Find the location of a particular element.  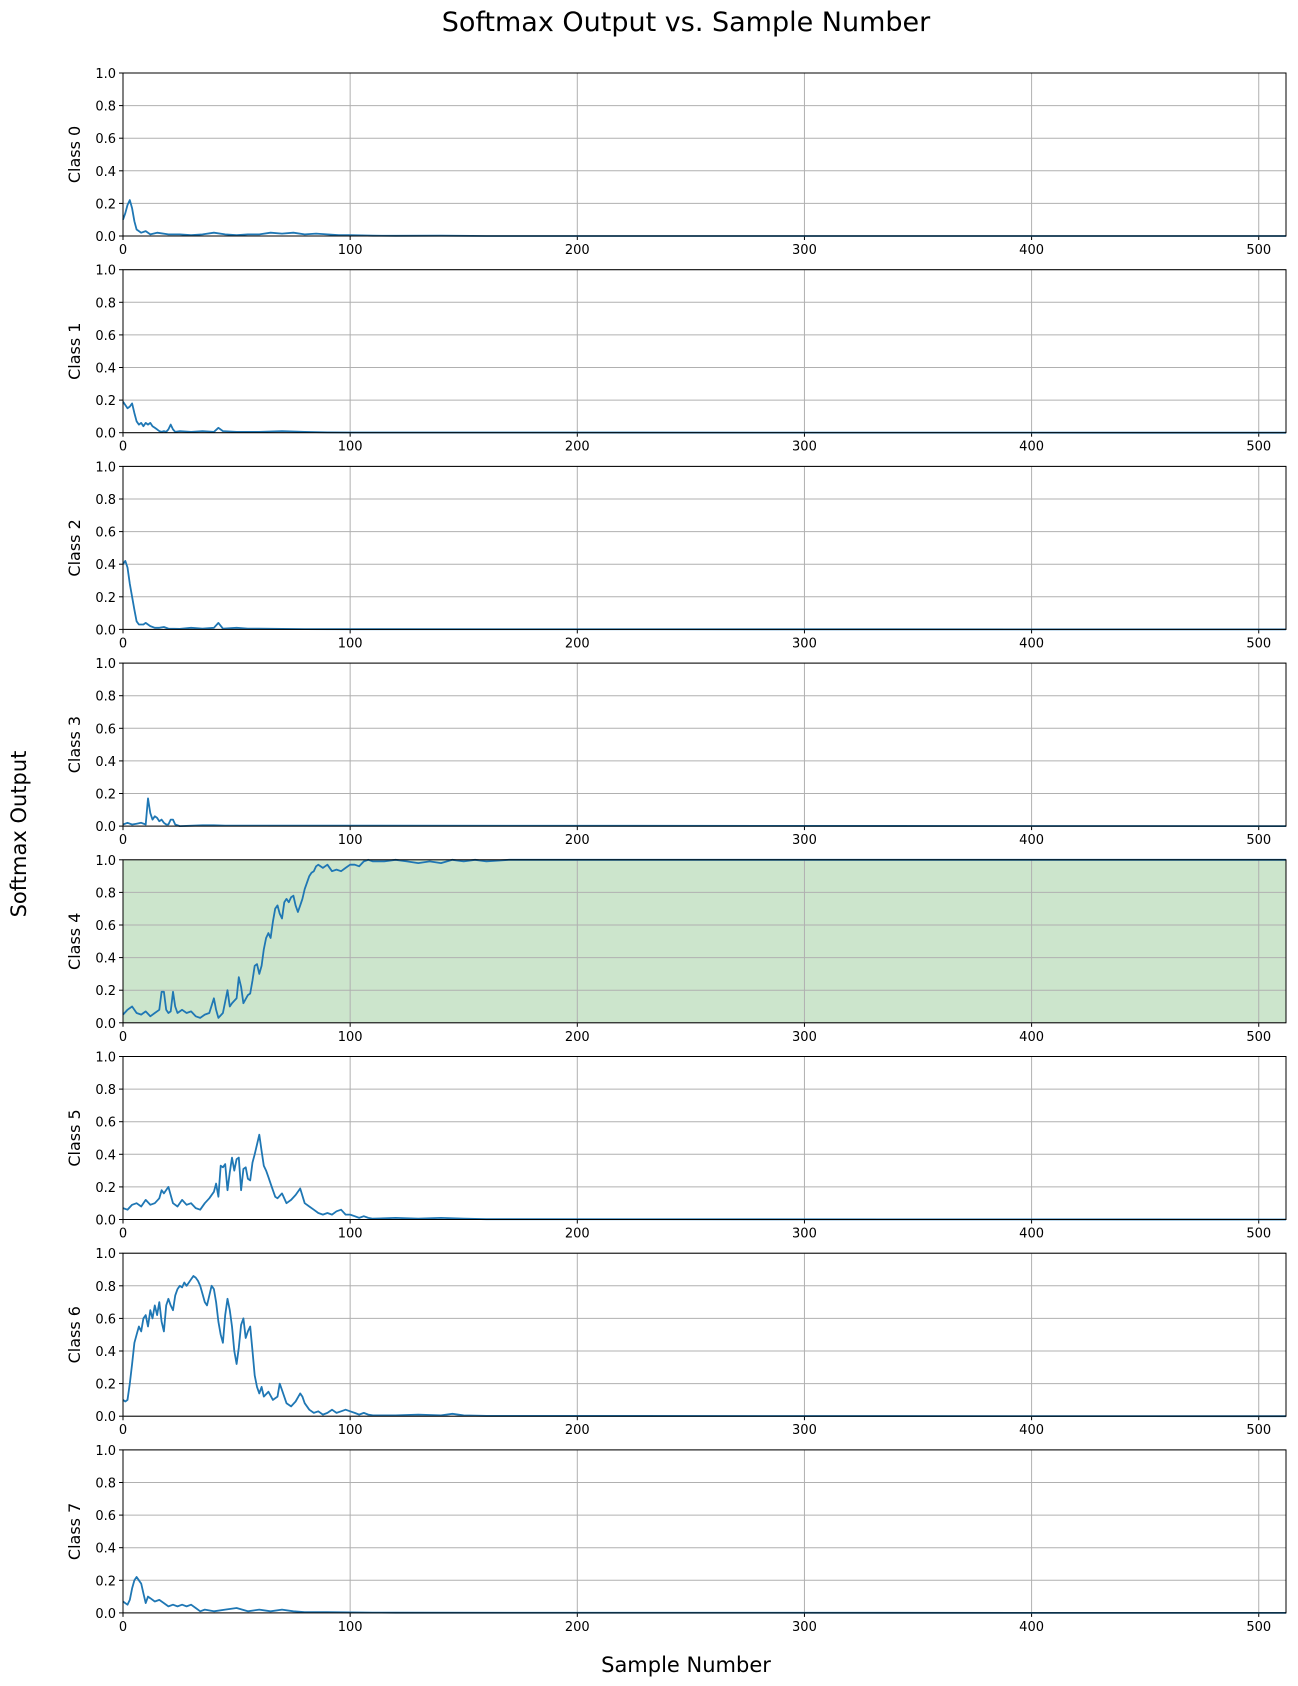

x-axis-label: Sample Number is located at coordinates (686, 1665).